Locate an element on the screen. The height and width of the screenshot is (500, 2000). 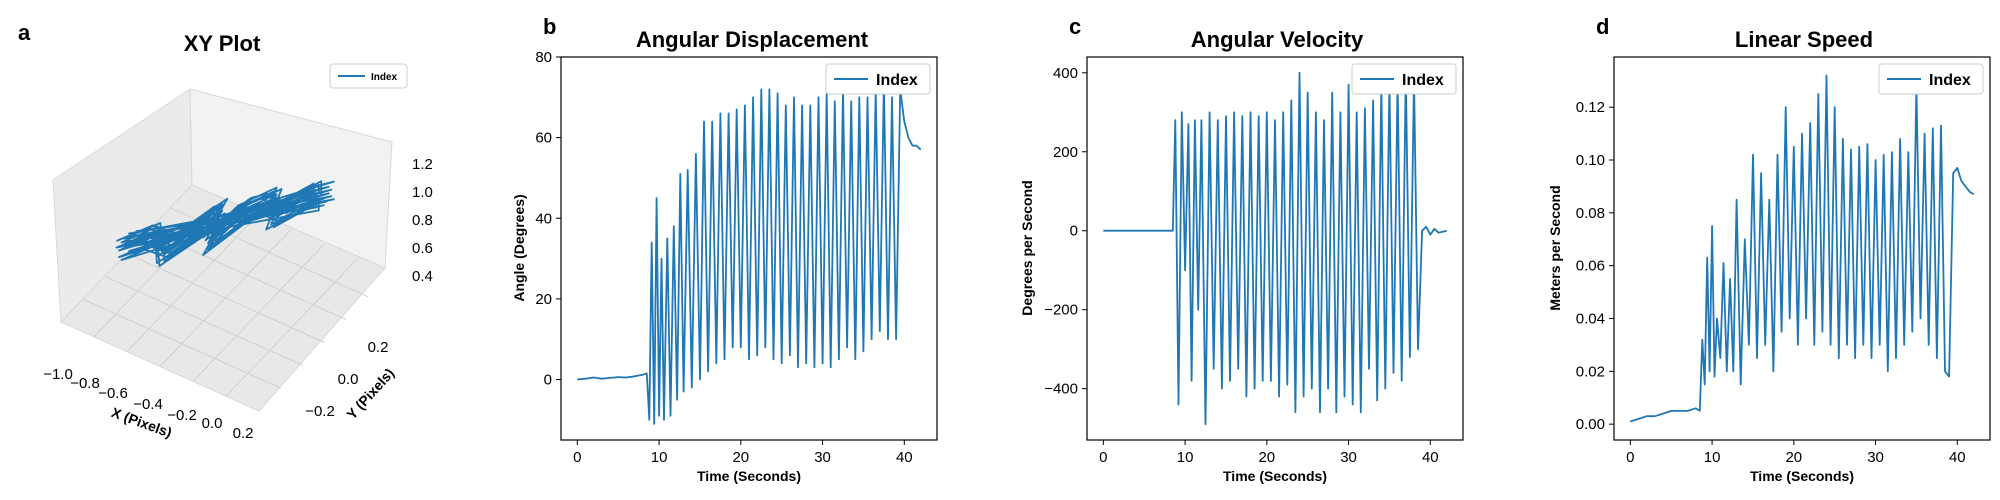
panel-c-title: Angular Velocity is located at coordinates (1277, 39).